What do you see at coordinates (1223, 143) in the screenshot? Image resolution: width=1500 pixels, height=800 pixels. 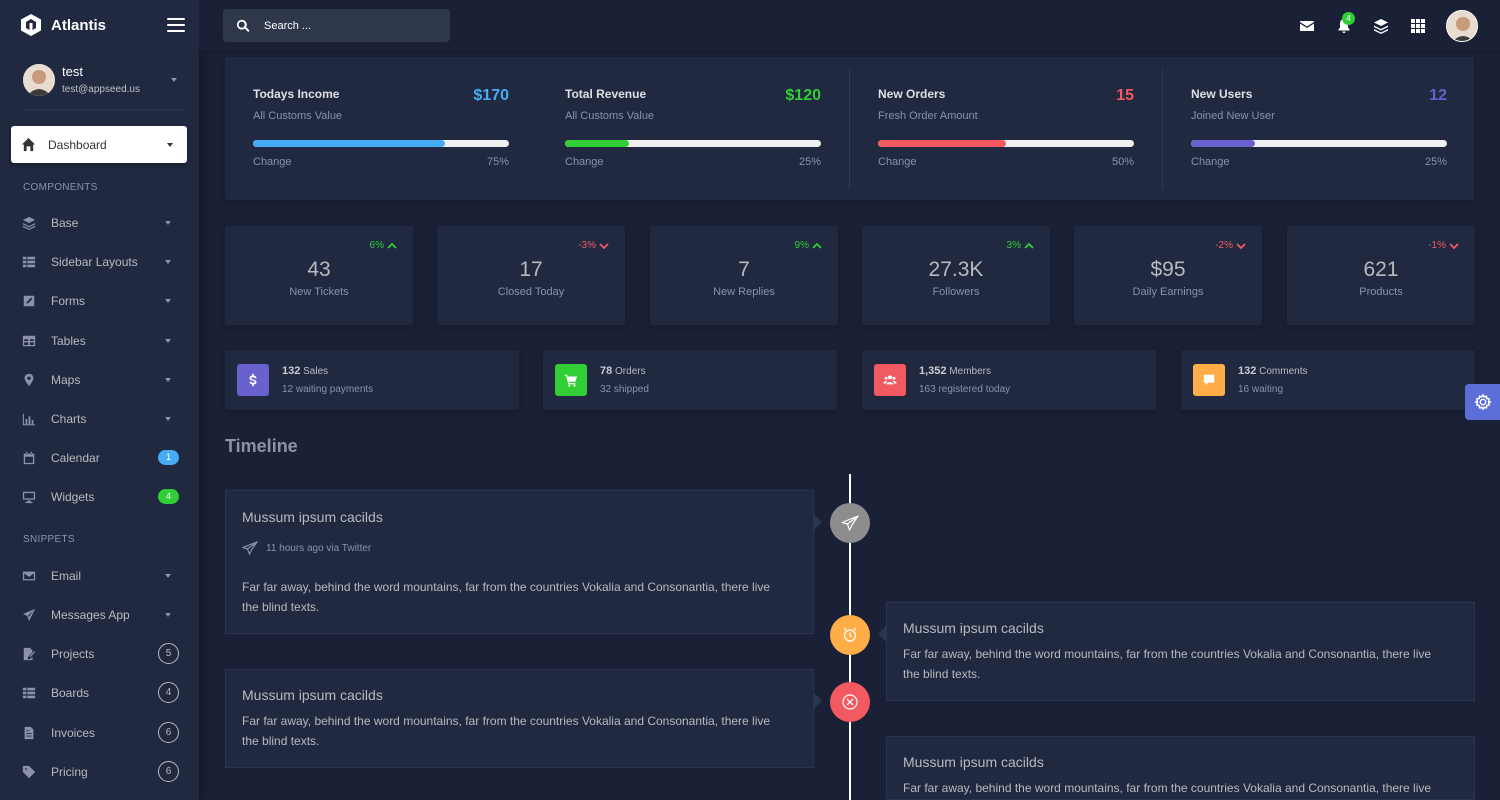 I see `progress-fill` at bounding box center [1223, 143].